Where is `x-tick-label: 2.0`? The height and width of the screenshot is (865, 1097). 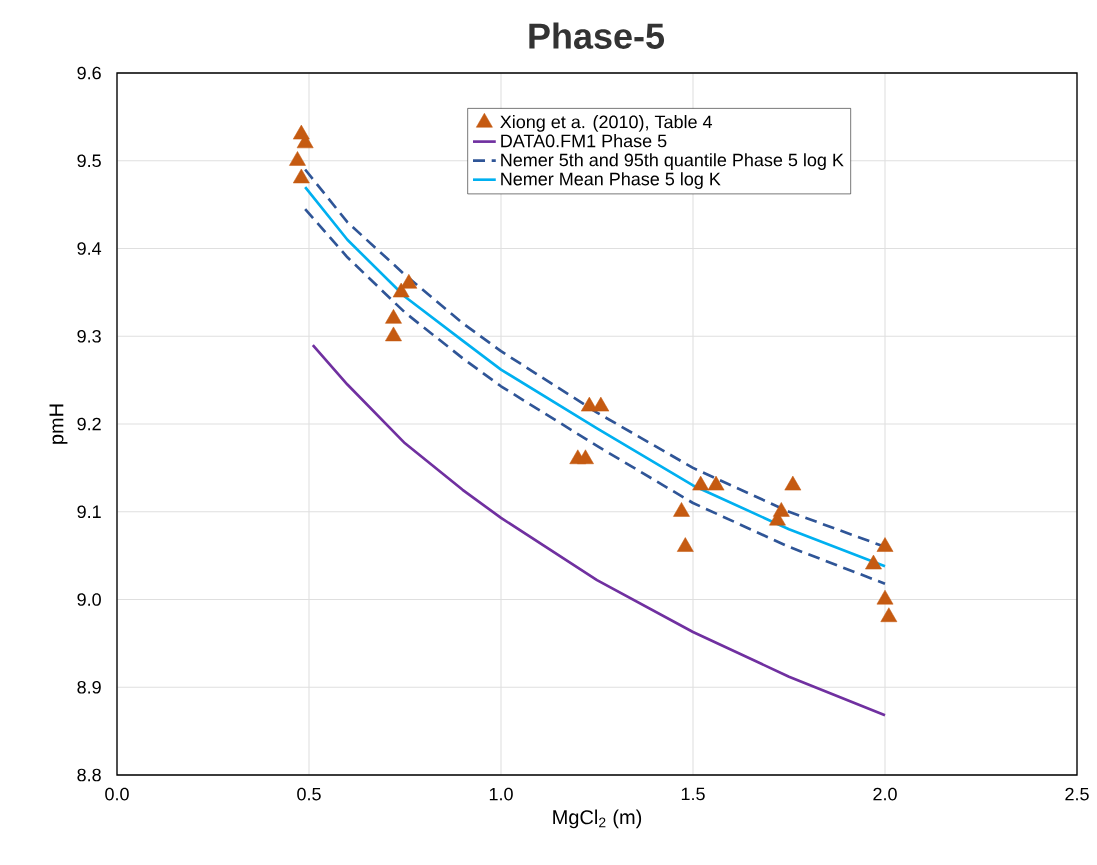
x-tick-label: 2.0 is located at coordinates (885, 794).